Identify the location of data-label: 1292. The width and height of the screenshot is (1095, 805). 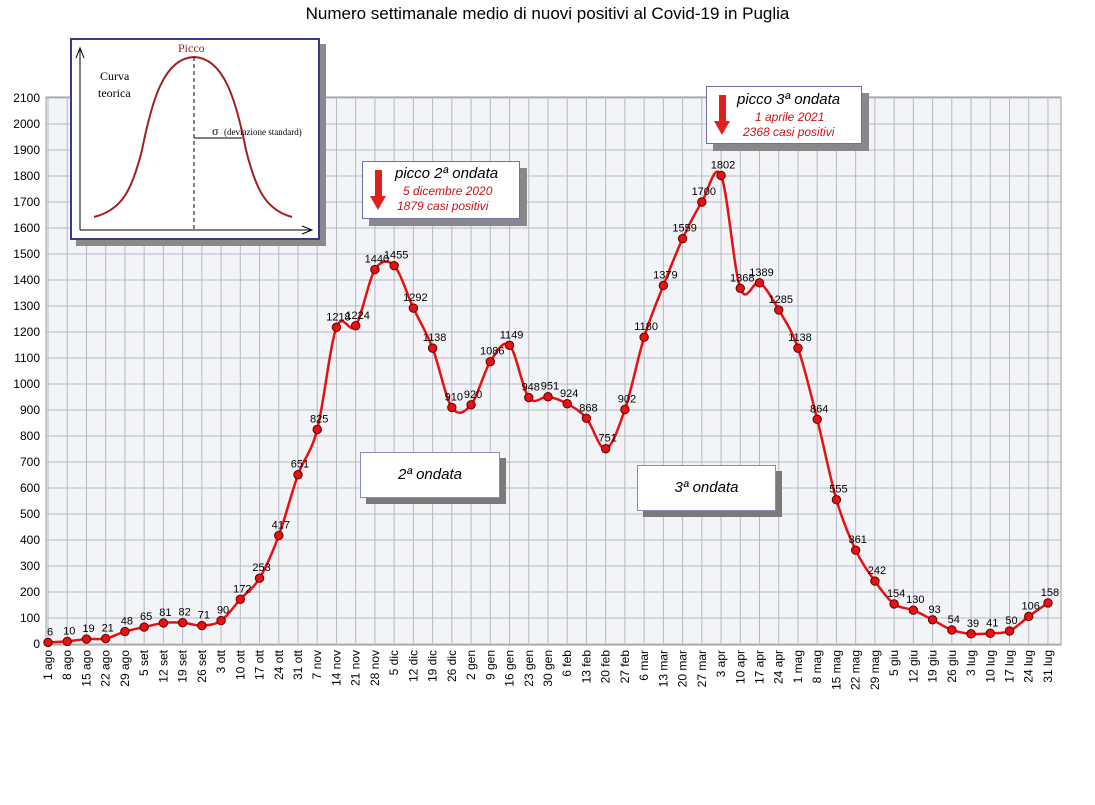
(415, 298).